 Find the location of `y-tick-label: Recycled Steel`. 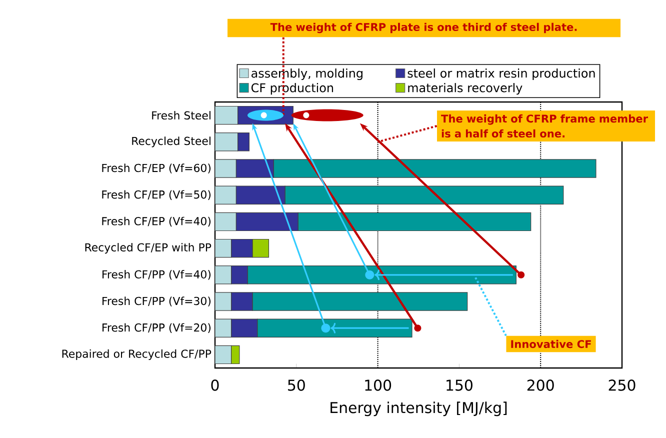

y-tick-label: Recycled Steel is located at coordinates (171, 142).